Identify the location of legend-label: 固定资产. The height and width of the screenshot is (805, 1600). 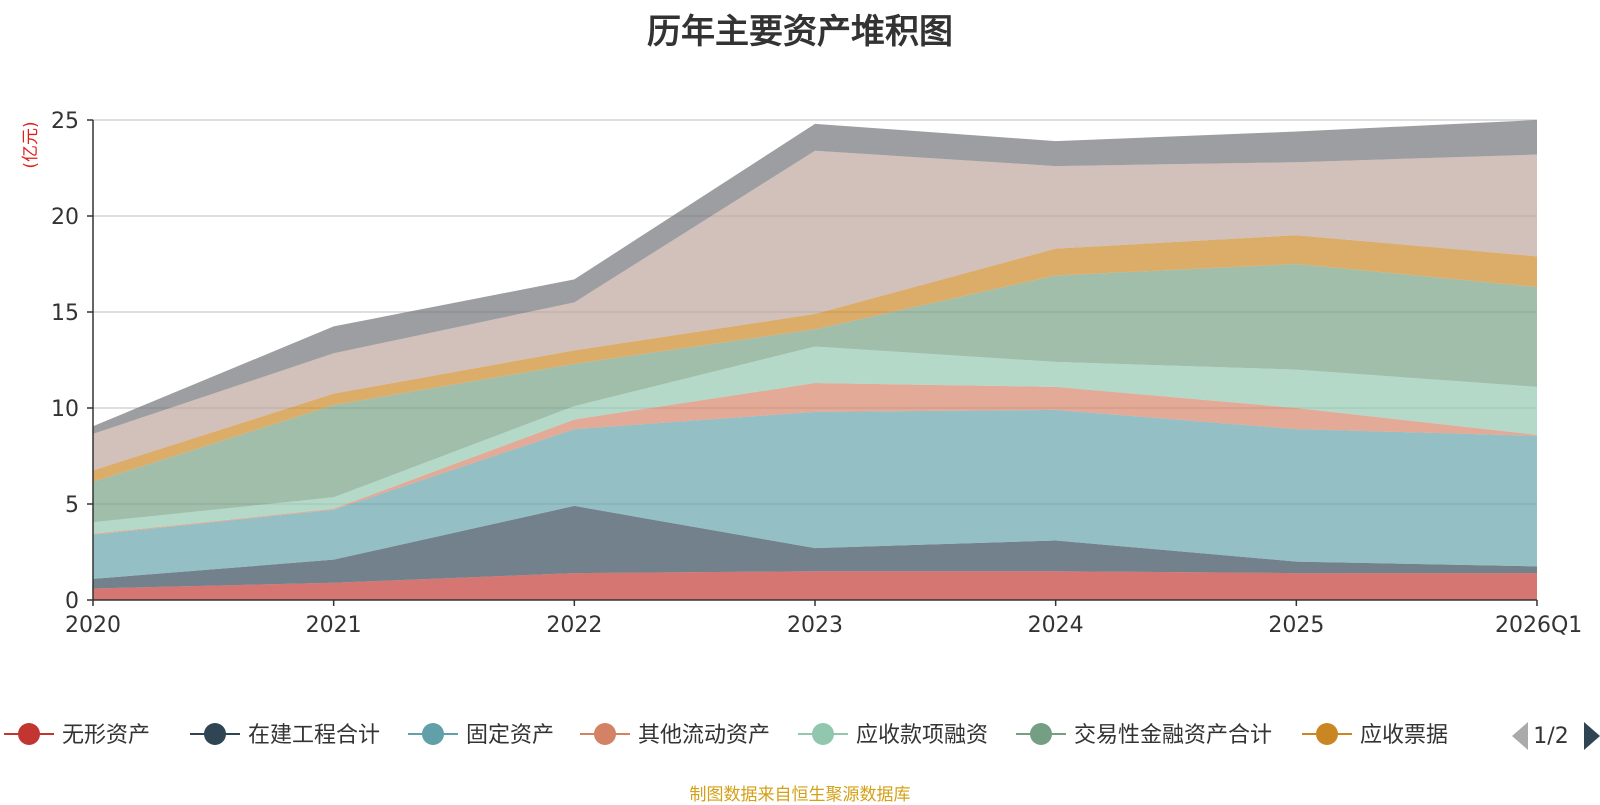
(510, 735).